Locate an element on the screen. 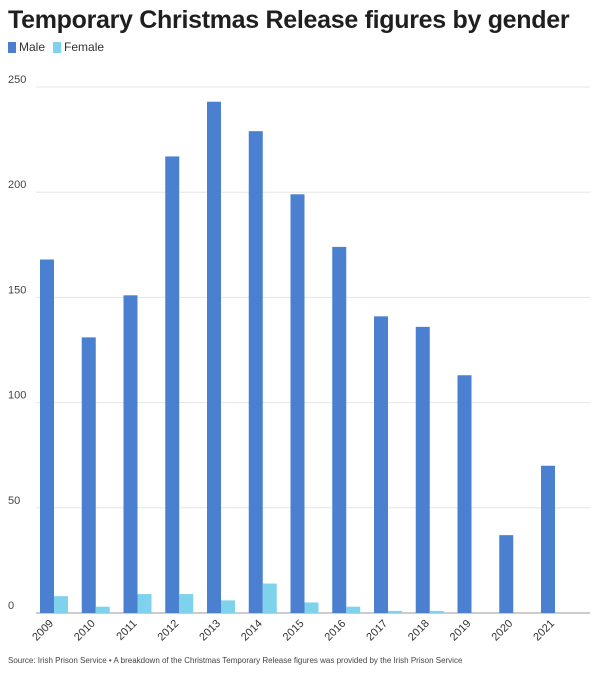  y-tick-label: 250 is located at coordinates (17, 80).